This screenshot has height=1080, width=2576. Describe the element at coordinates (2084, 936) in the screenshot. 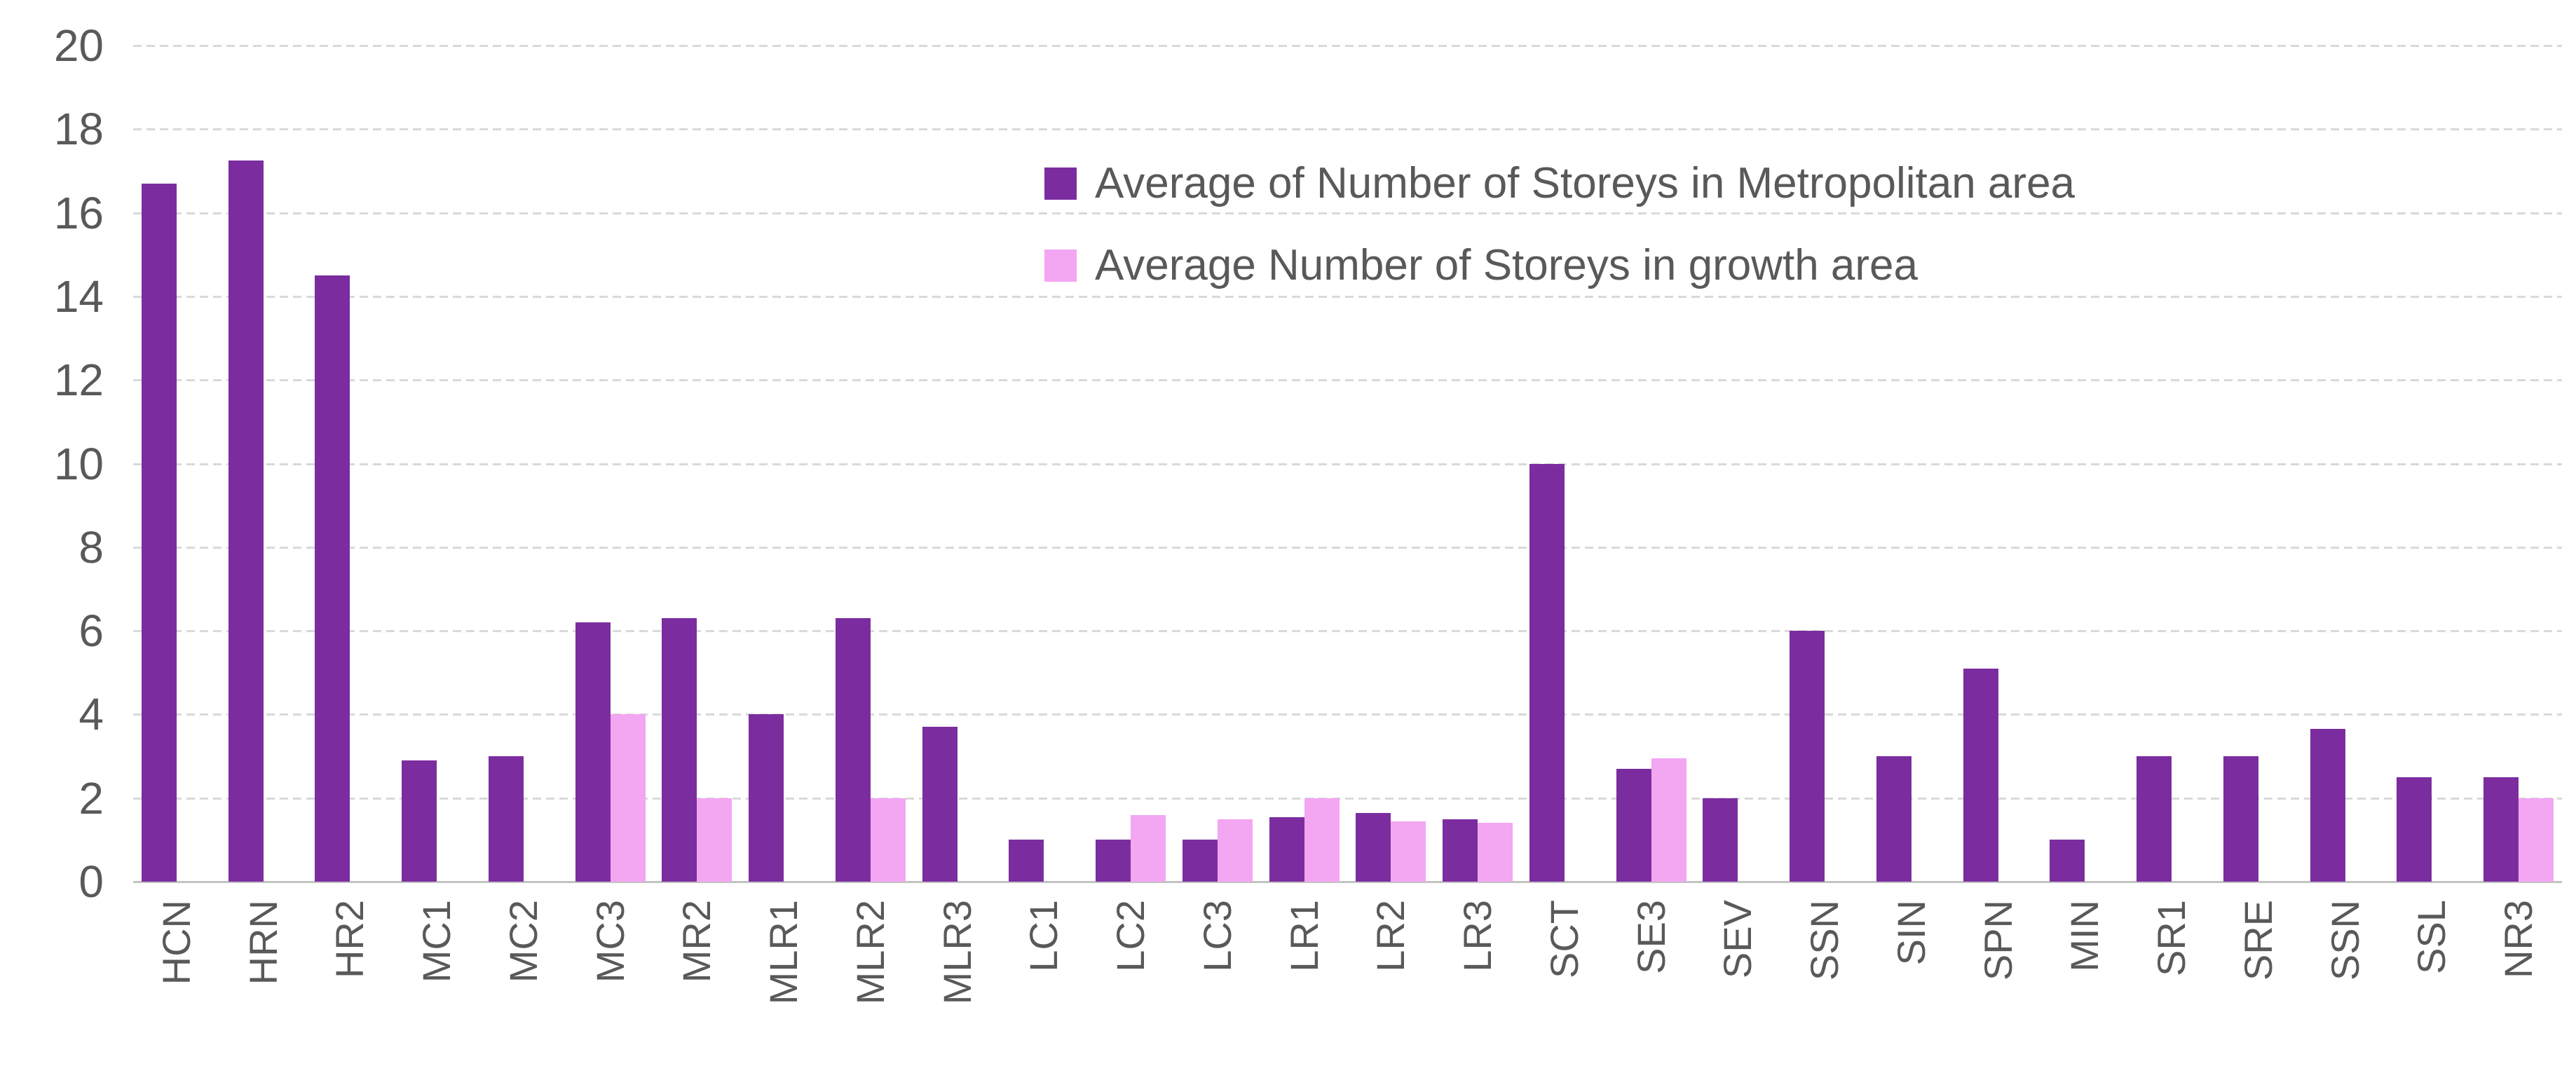

I see `x-category-label-MIN-22: MIN` at that location.